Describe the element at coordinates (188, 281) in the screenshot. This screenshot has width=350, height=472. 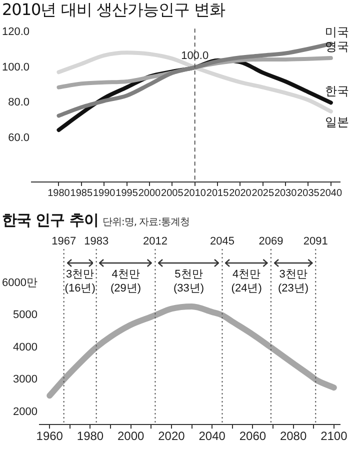
I see `annotation: 5천만 (33년)` at that location.